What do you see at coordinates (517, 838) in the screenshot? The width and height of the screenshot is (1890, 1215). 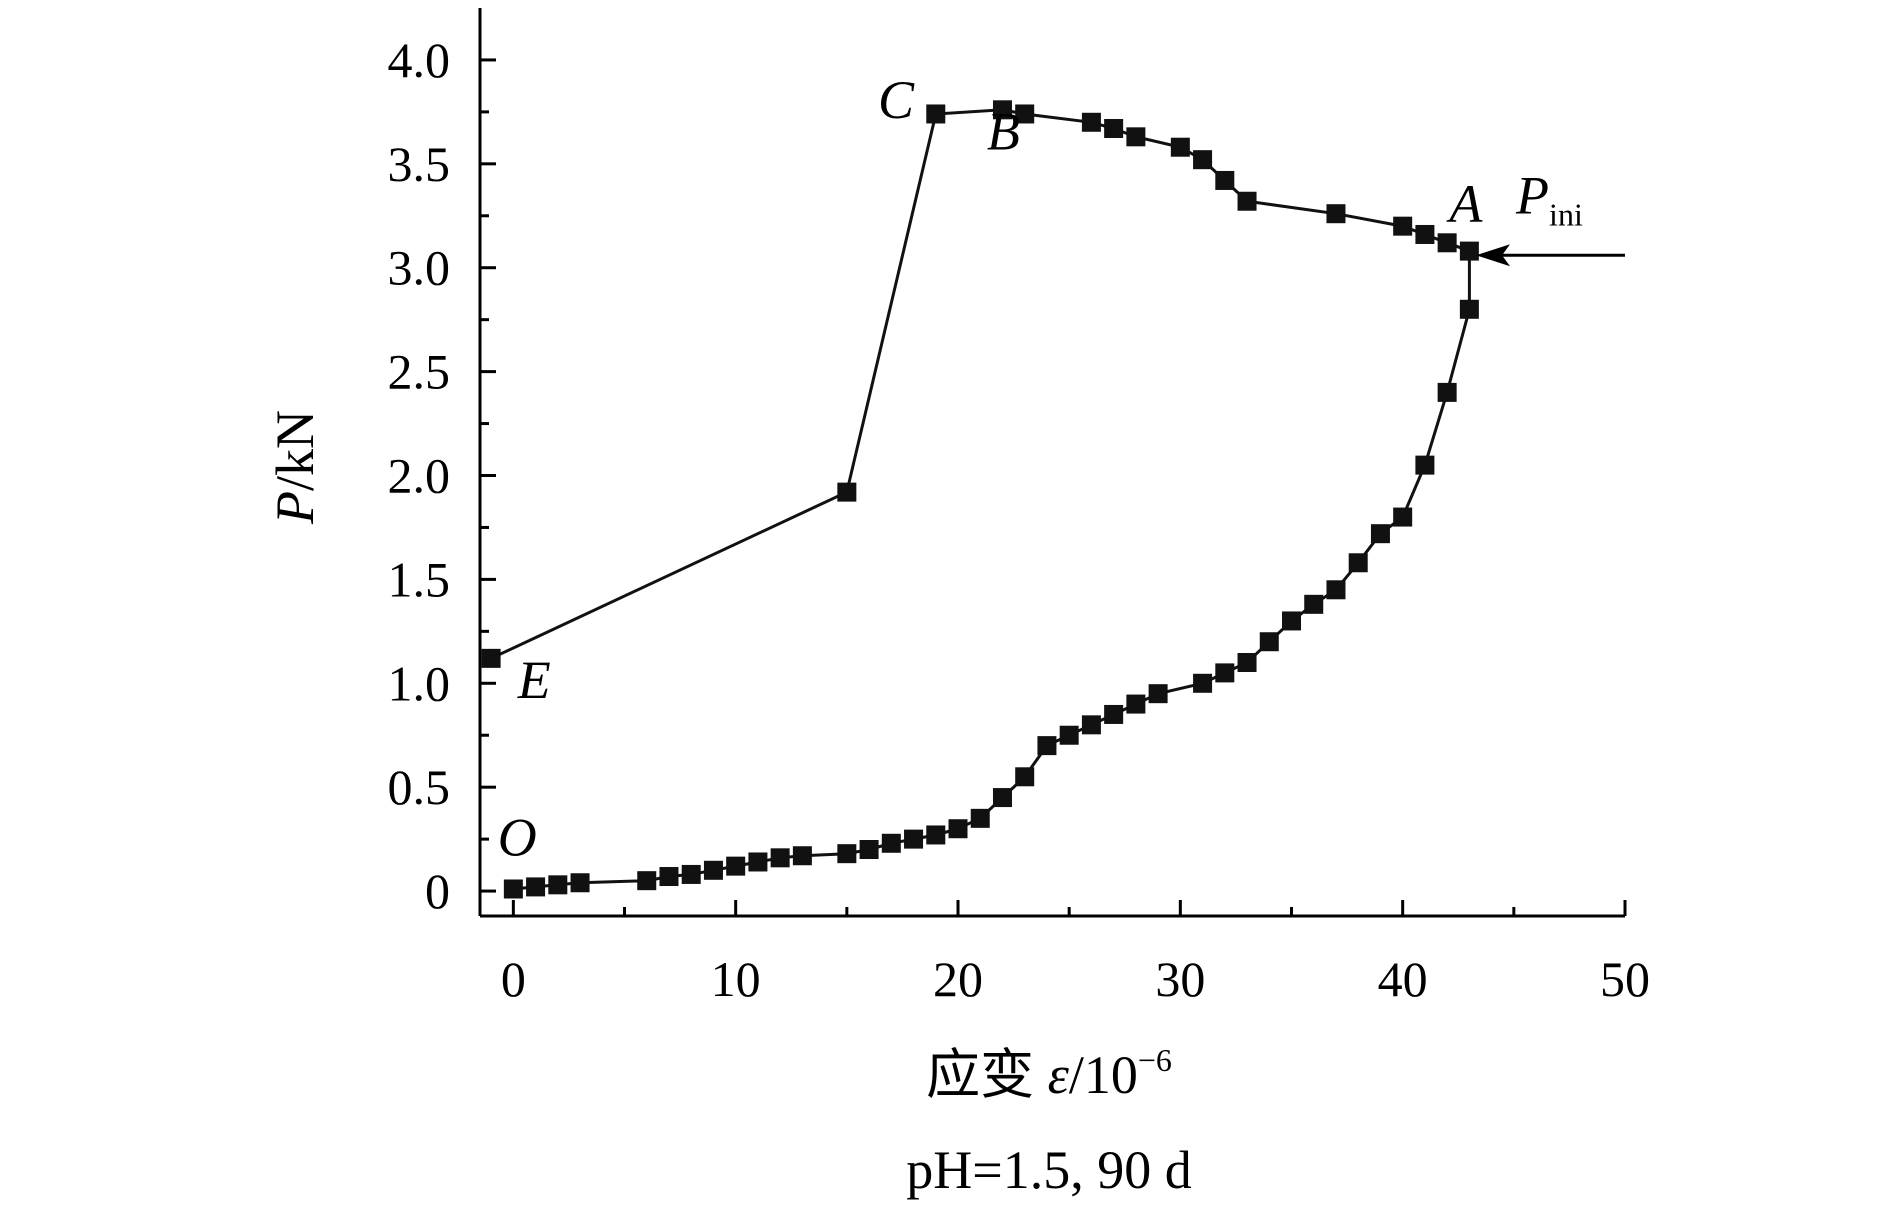 I see `annotation-label: O` at bounding box center [517, 838].